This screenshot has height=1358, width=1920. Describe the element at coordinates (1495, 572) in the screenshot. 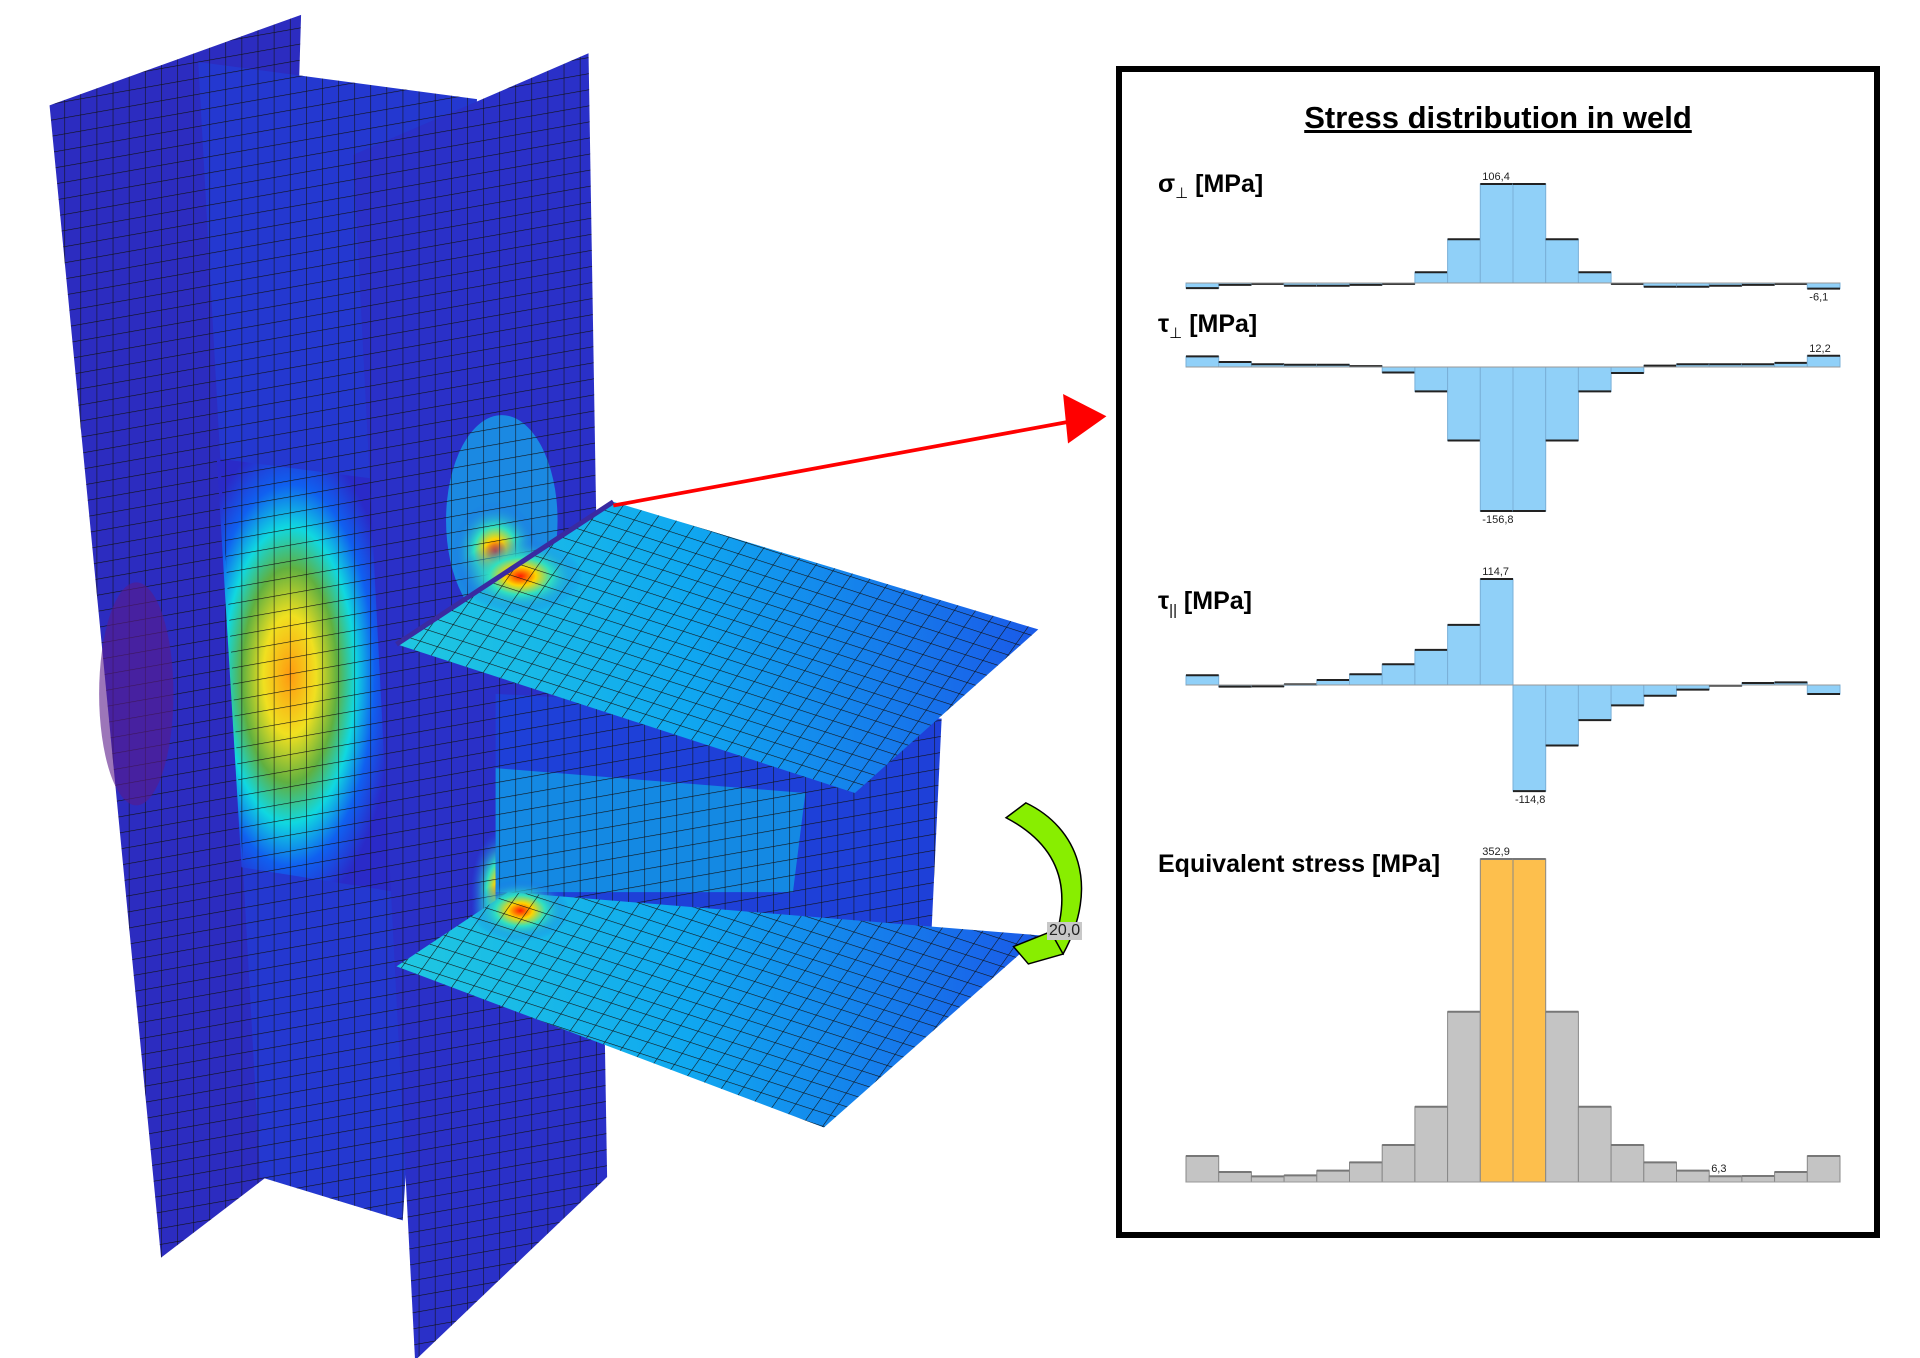

I see `chart2-value-label-0: 114,7` at that location.